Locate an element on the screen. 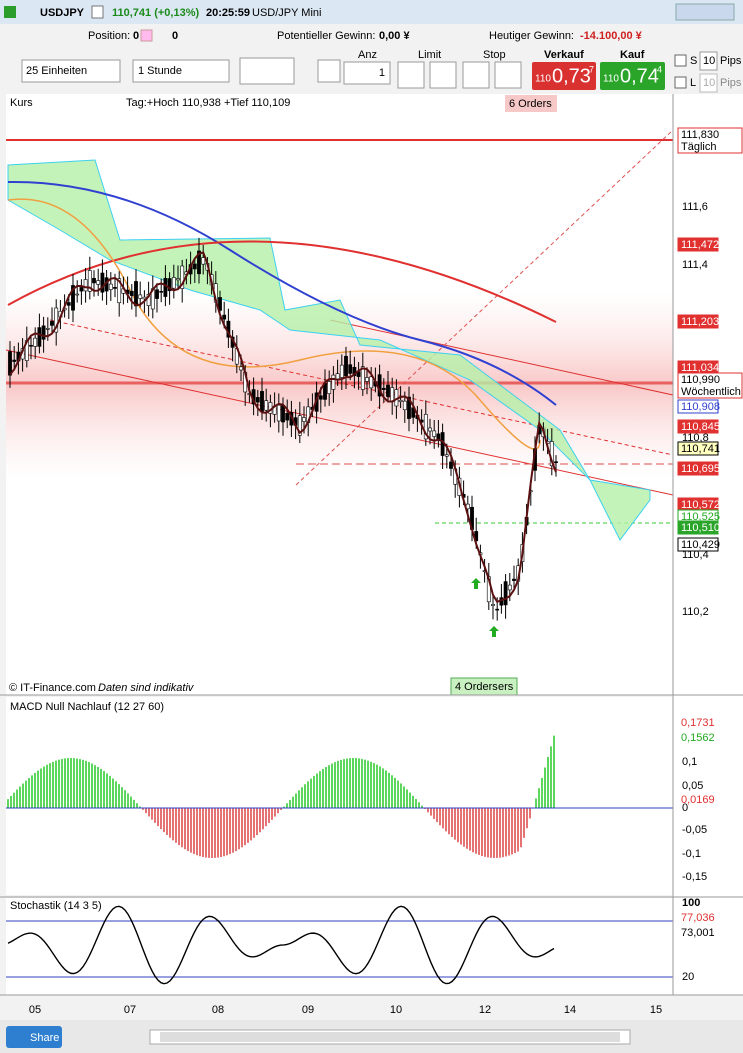 This screenshot has width=743, height=1053. price-tag-text: 110,990 is located at coordinates (700, 380).